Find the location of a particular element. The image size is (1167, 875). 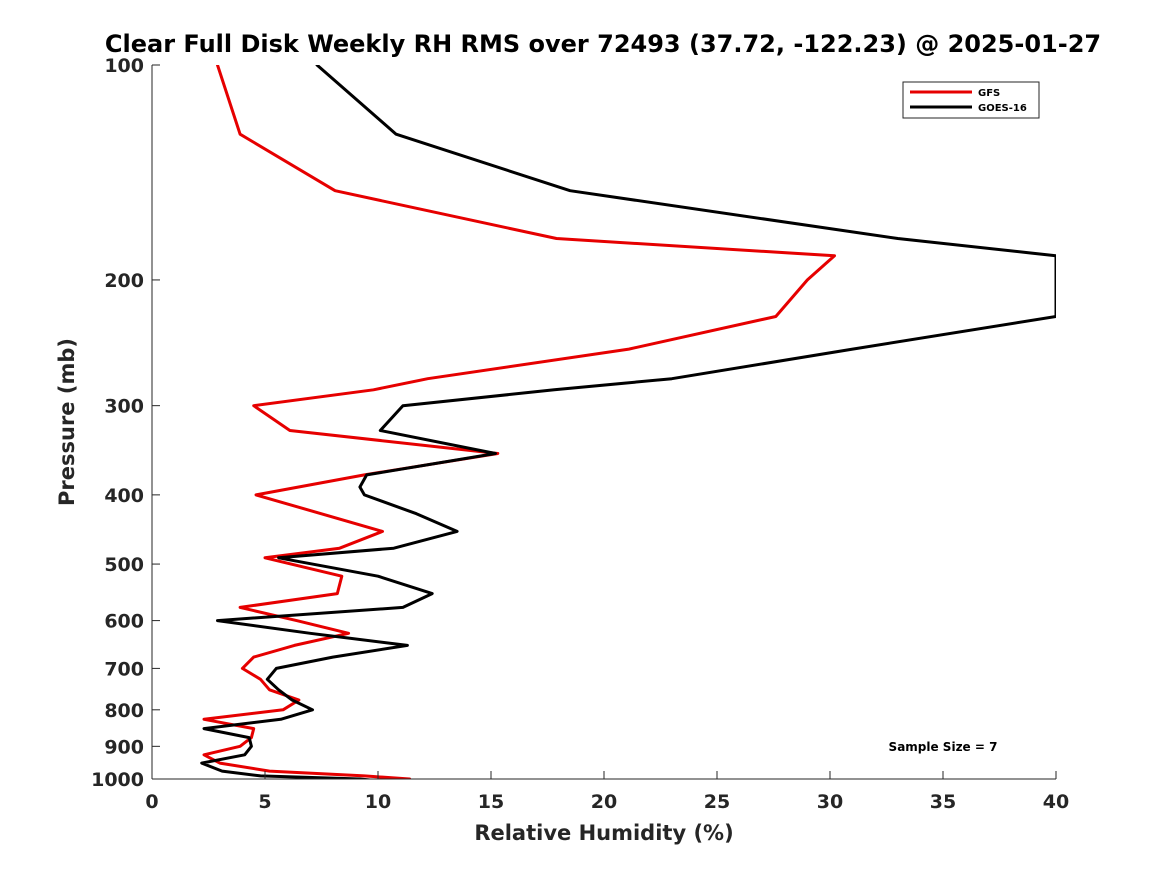

x-tick-label: 20 is located at coordinates (604, 802).